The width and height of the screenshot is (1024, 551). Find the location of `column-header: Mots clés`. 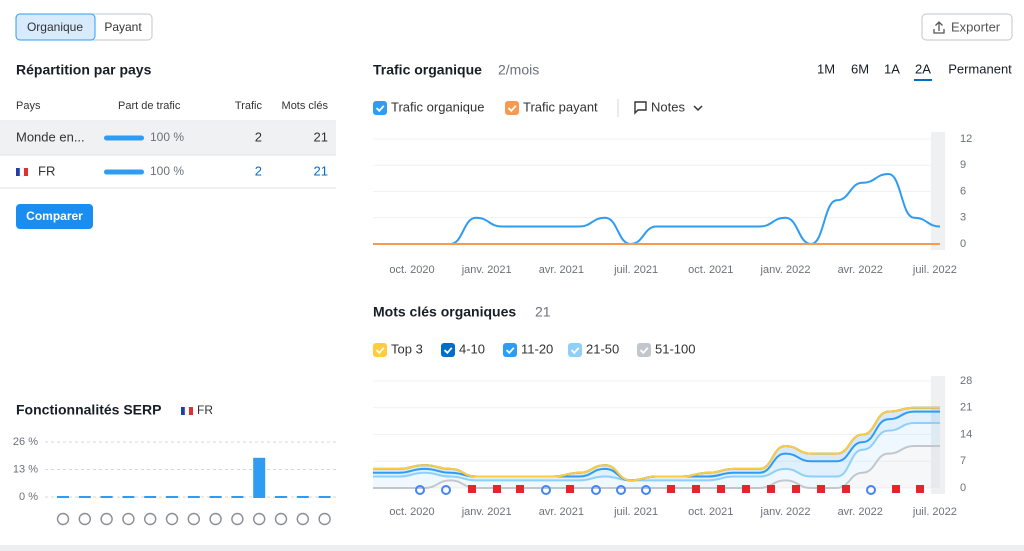

column-header: Mots clés is located at coordinates (305, 106).